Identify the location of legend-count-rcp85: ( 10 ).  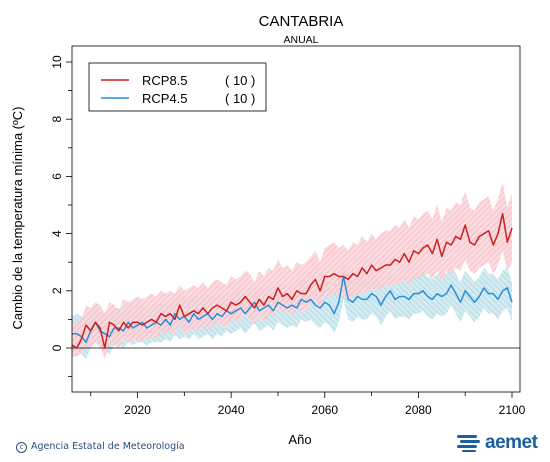
(240, 80).